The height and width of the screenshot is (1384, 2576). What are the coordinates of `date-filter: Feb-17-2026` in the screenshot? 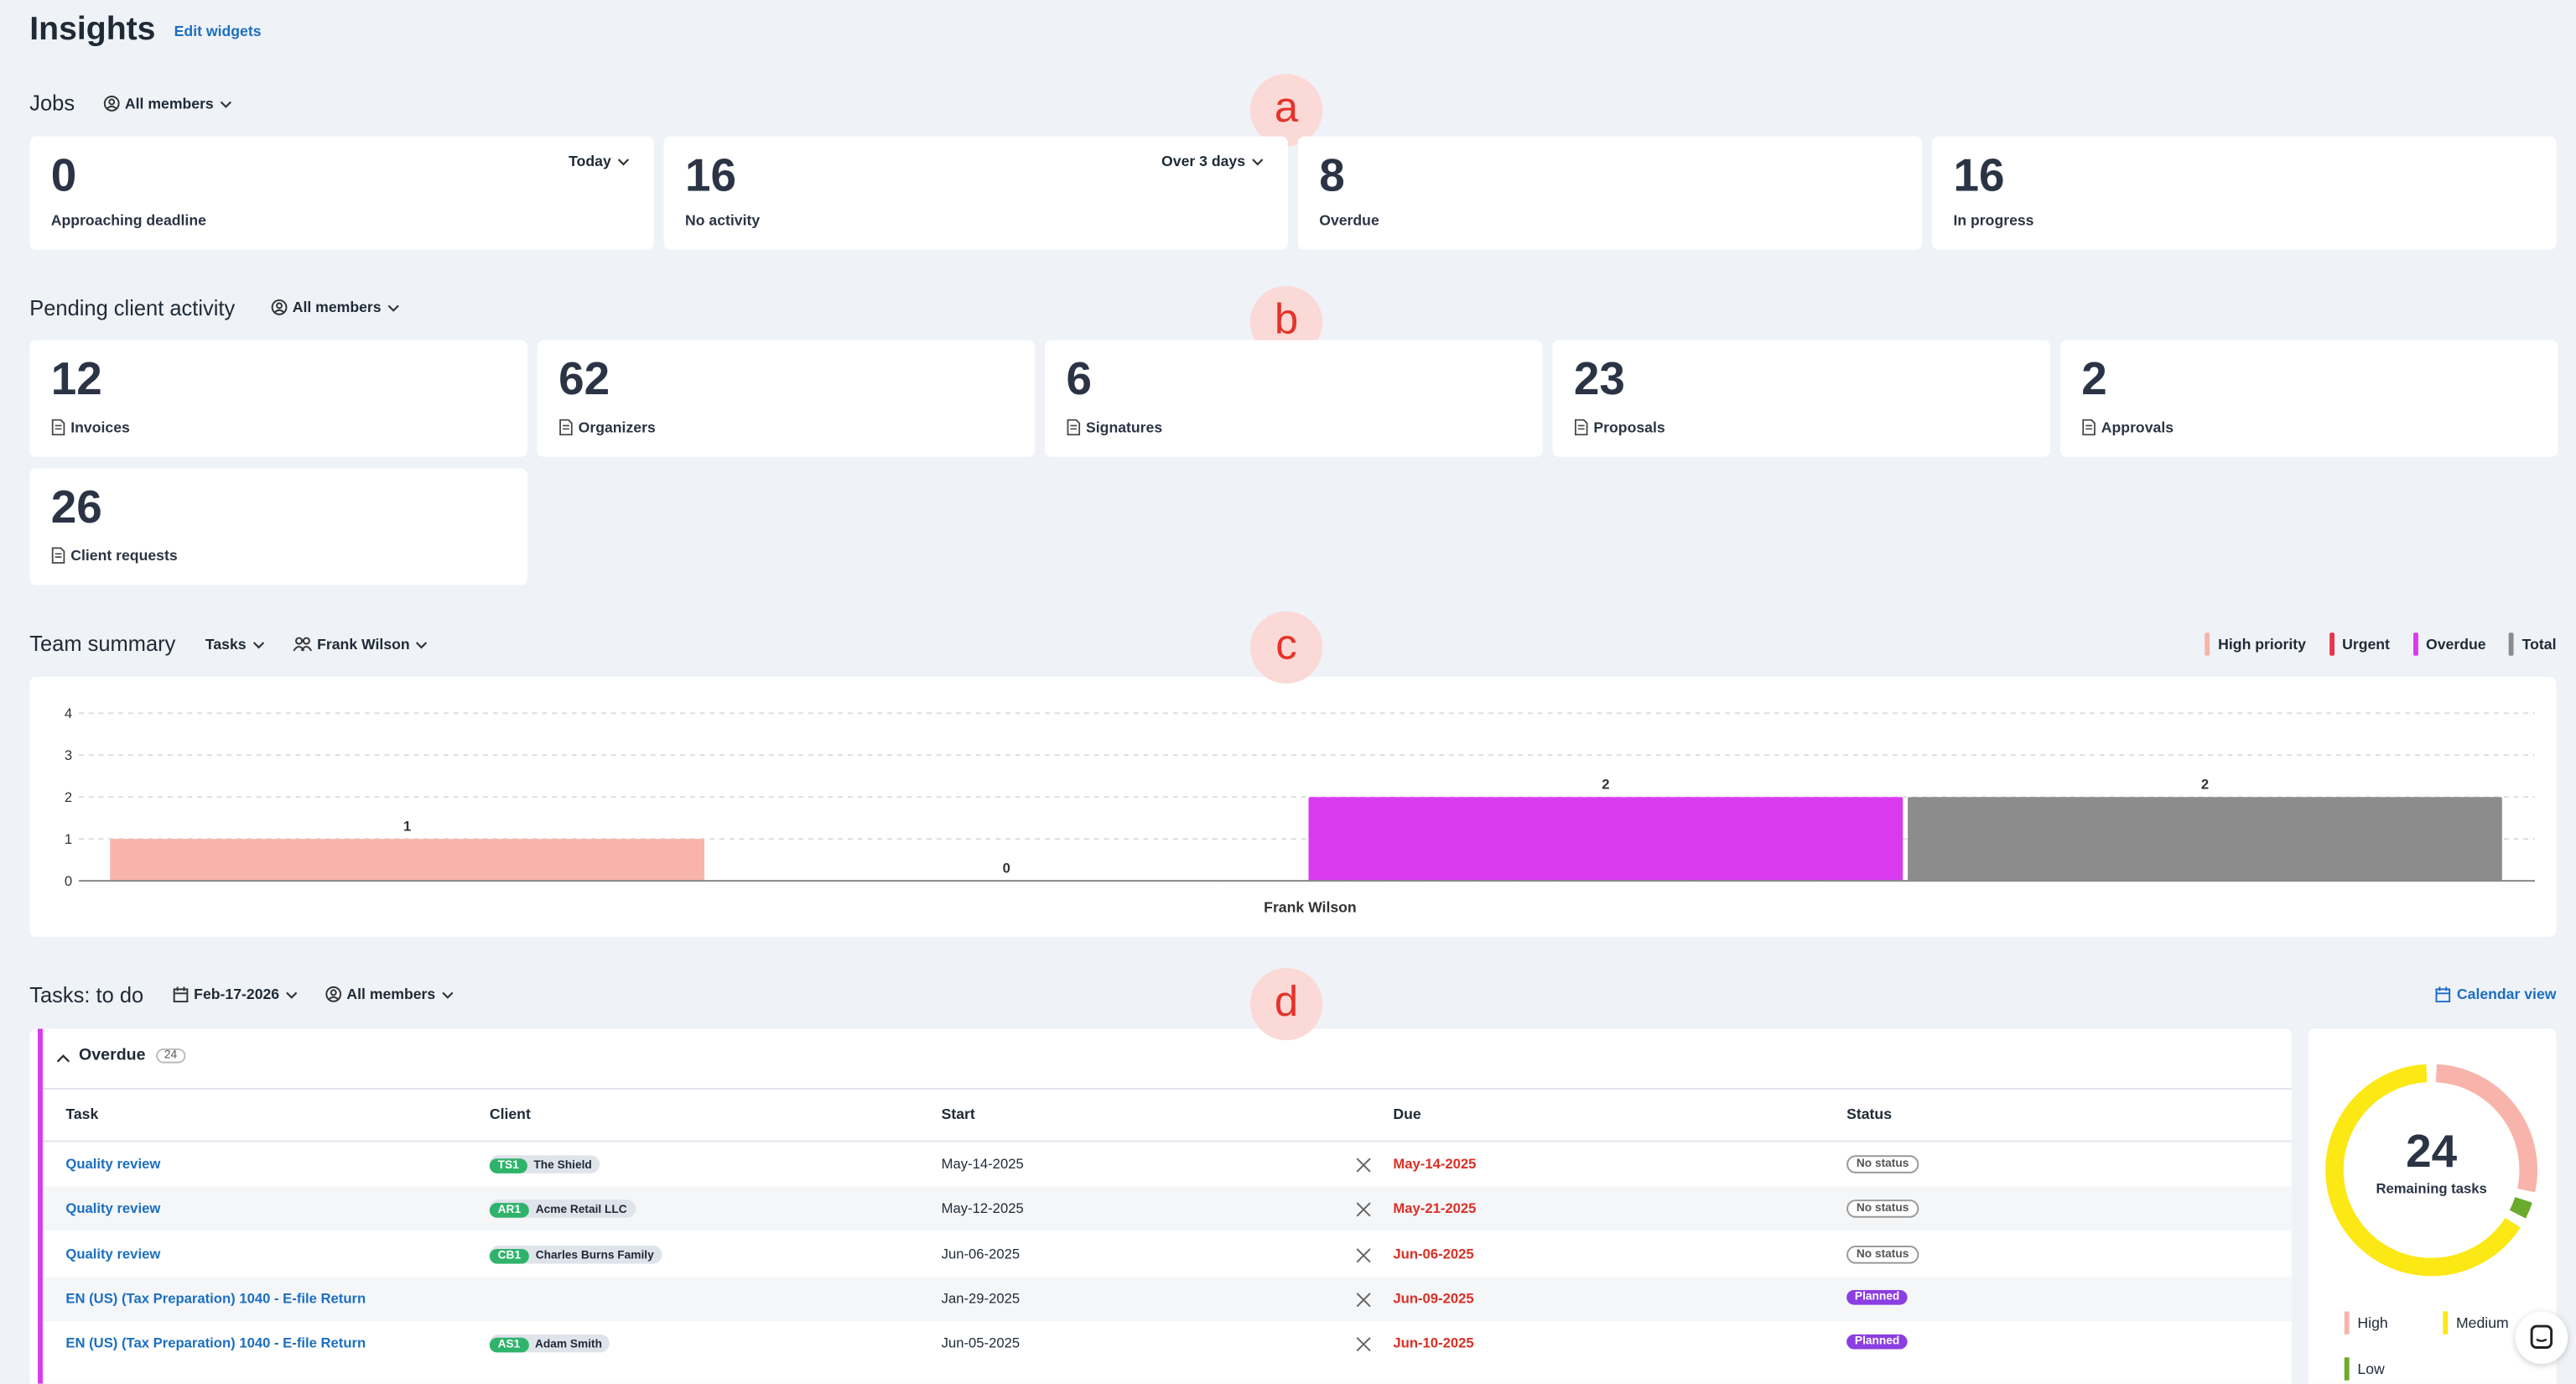 It's located at (236, 994).